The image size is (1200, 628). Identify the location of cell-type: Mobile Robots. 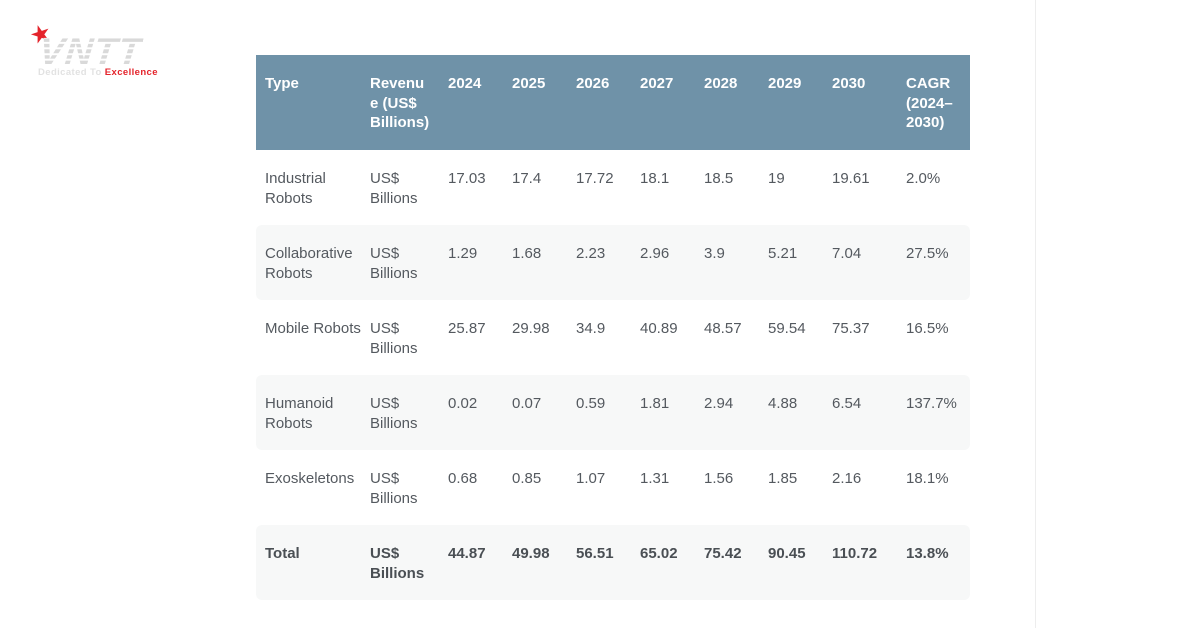
(313, 328).